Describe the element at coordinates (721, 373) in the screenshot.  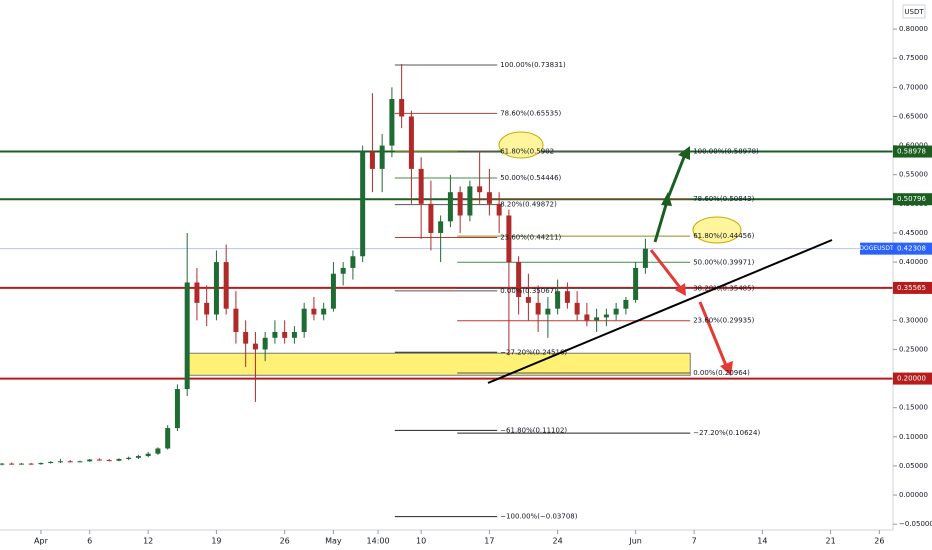
I see `fib-label: 0.00%(0.20964)` at that location.